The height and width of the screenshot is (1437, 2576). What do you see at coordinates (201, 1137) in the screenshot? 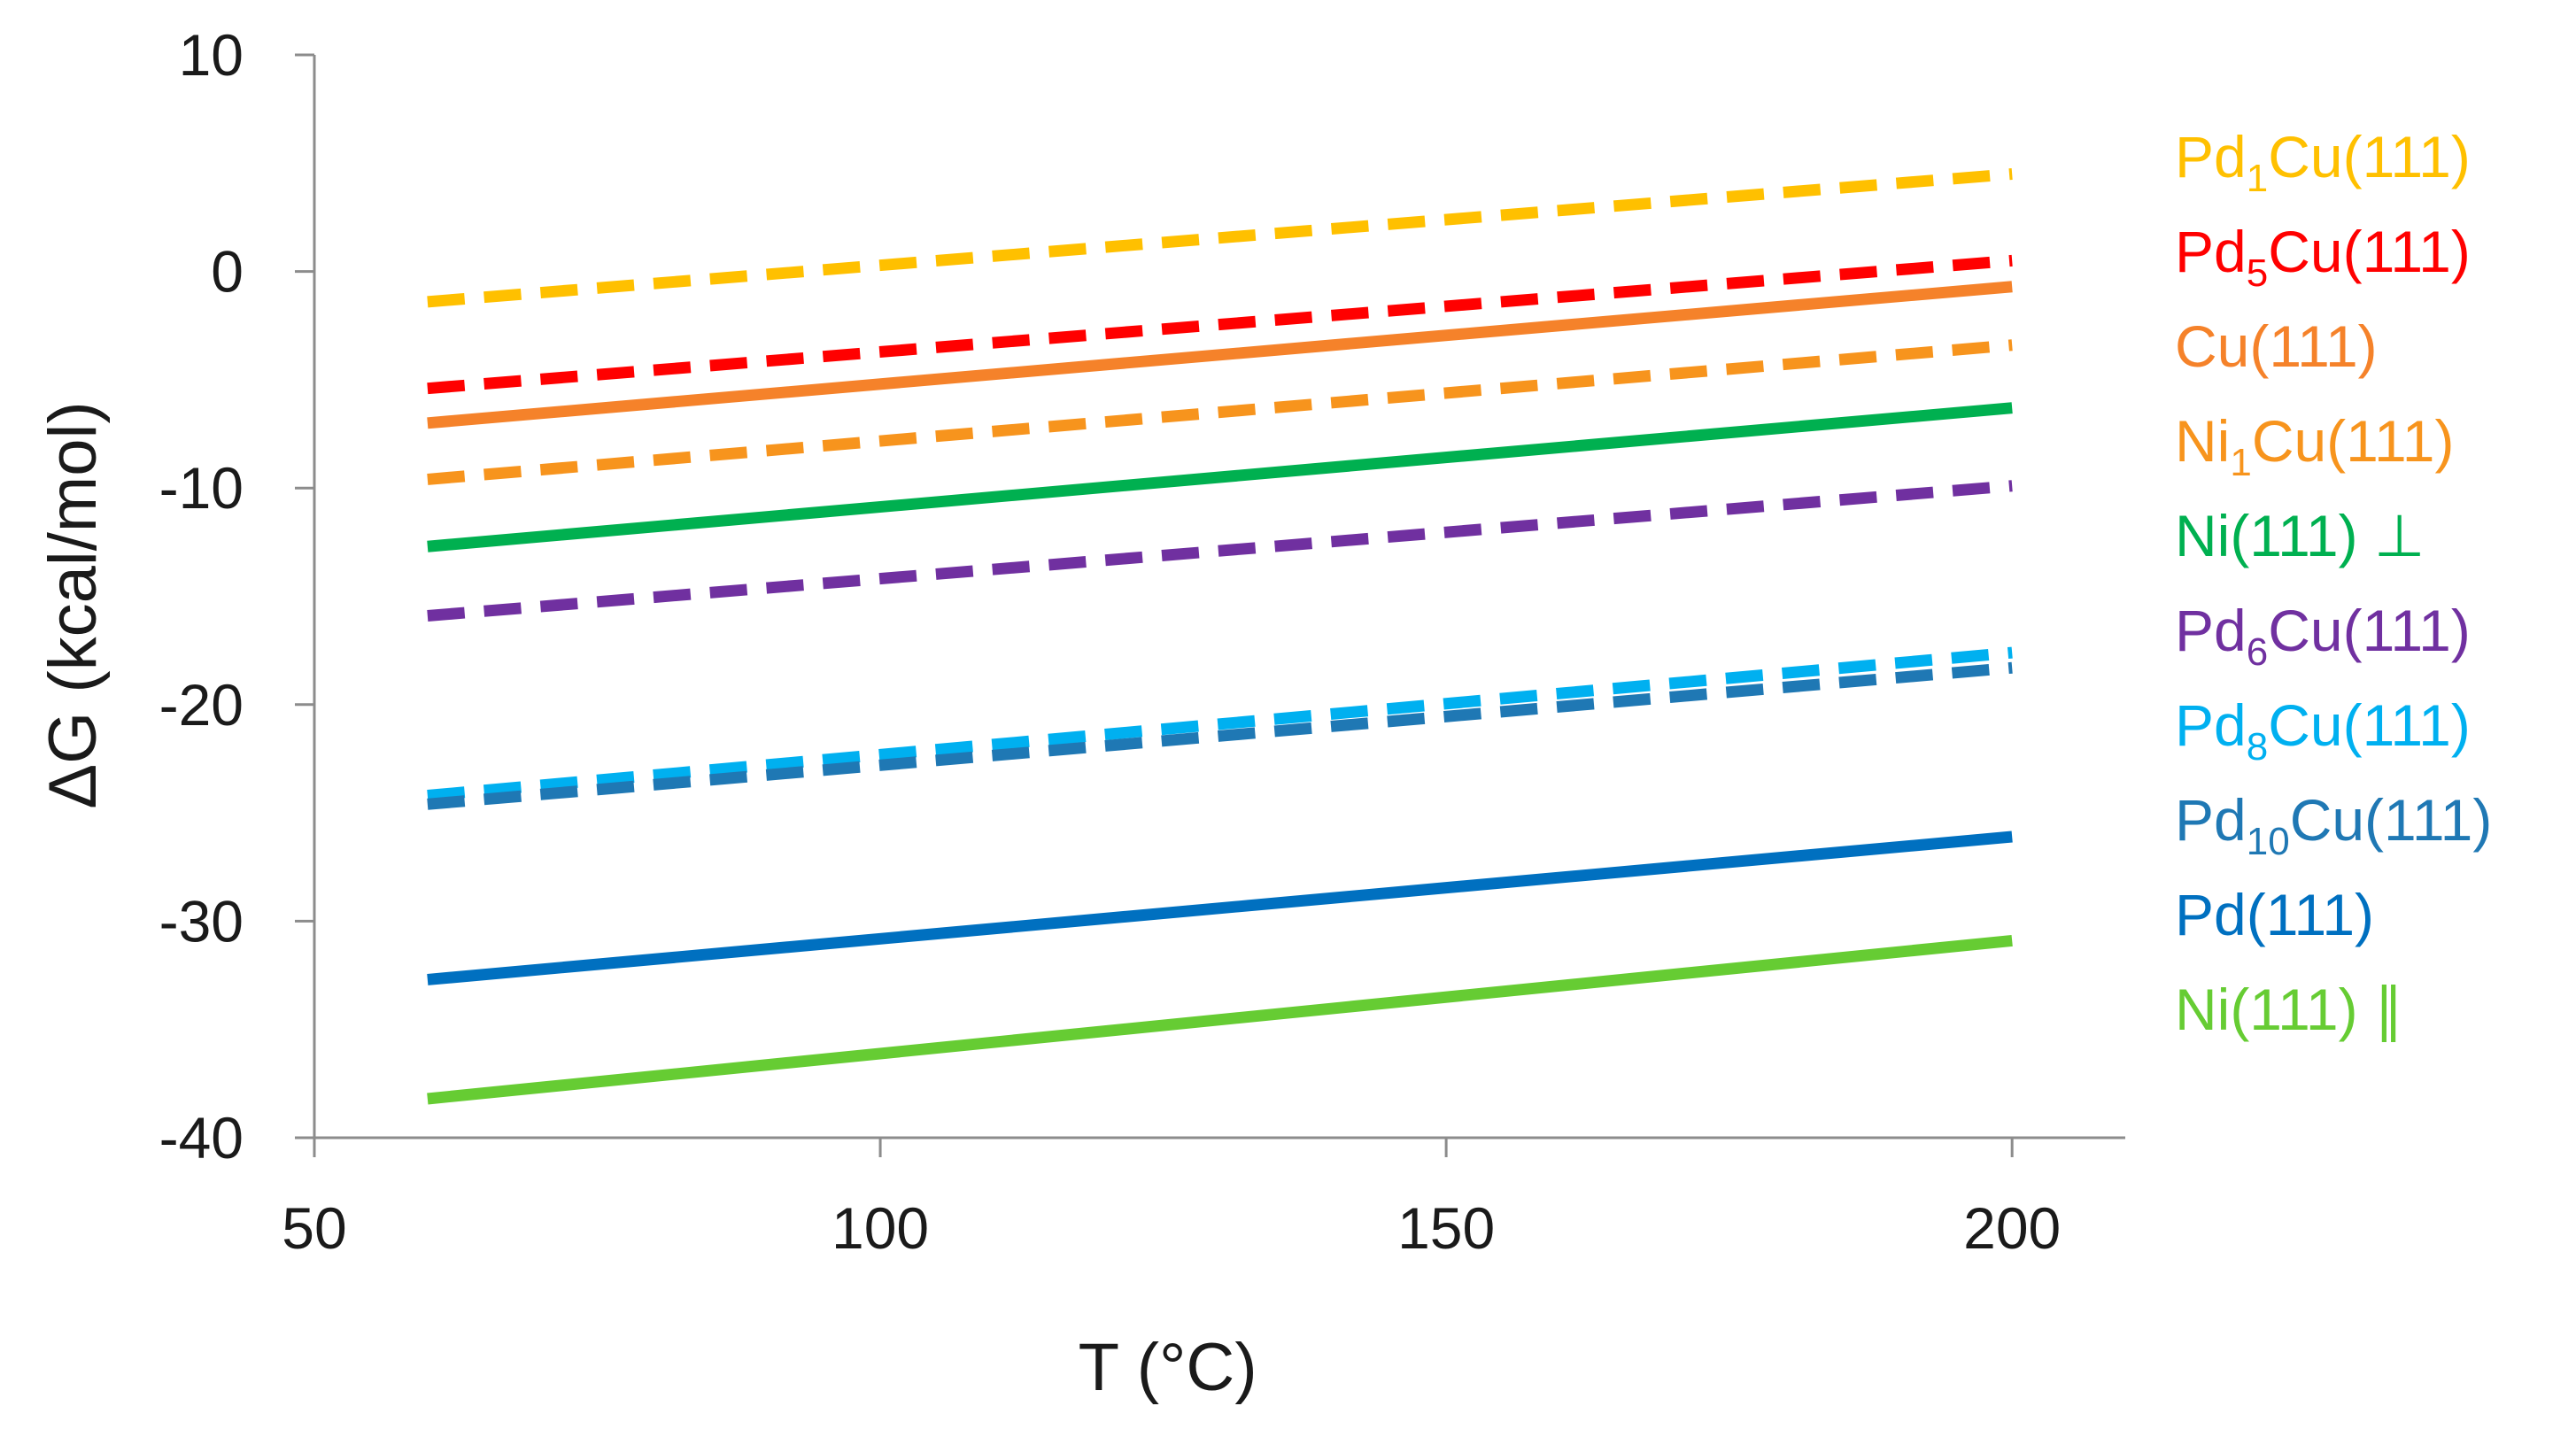
I see `y-tick-label: -40` at bounding box center [201, 1137].